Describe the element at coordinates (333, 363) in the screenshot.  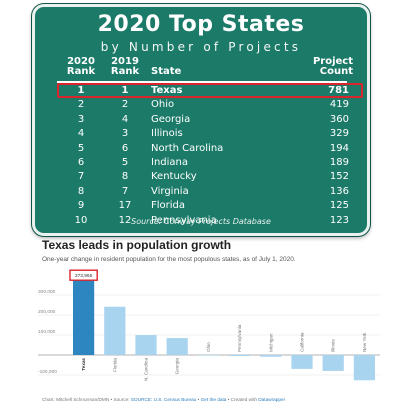
I see `bar-illinois` at that location.